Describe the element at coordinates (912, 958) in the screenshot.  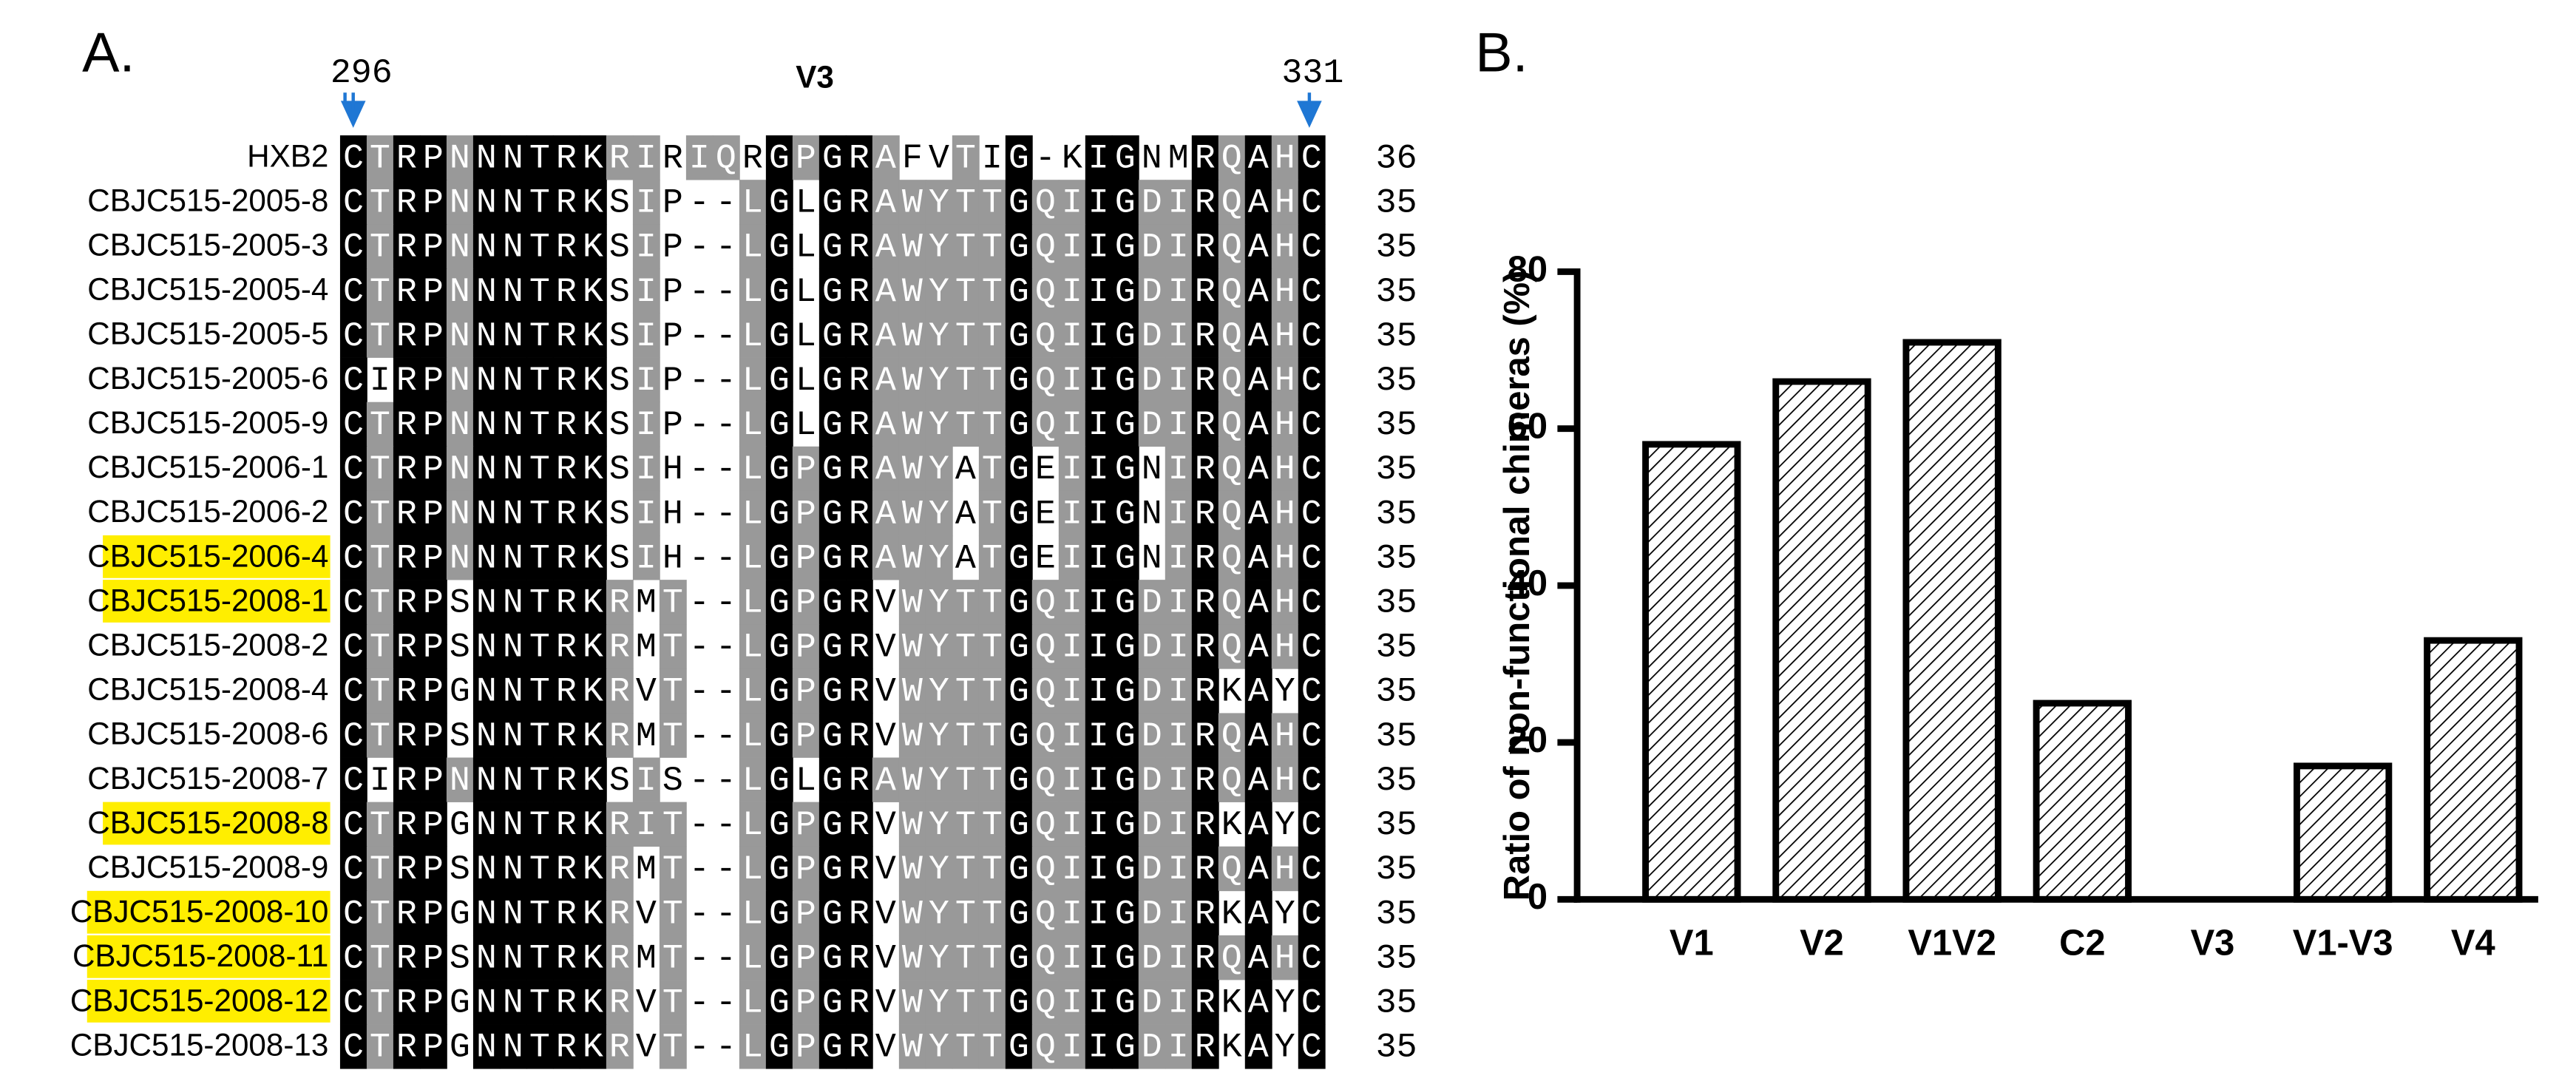
I see `residue: W` at that location.